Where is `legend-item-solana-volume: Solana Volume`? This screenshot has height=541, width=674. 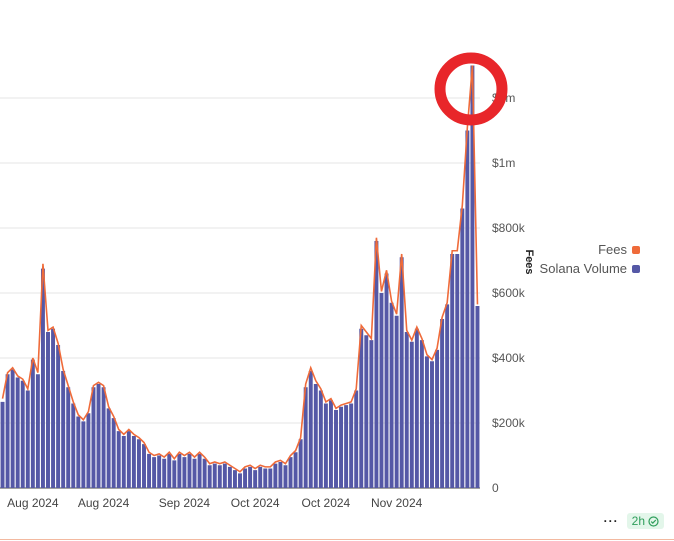 legend-item-solana-volume: Solana Volume is located at coordinates (590, 268).